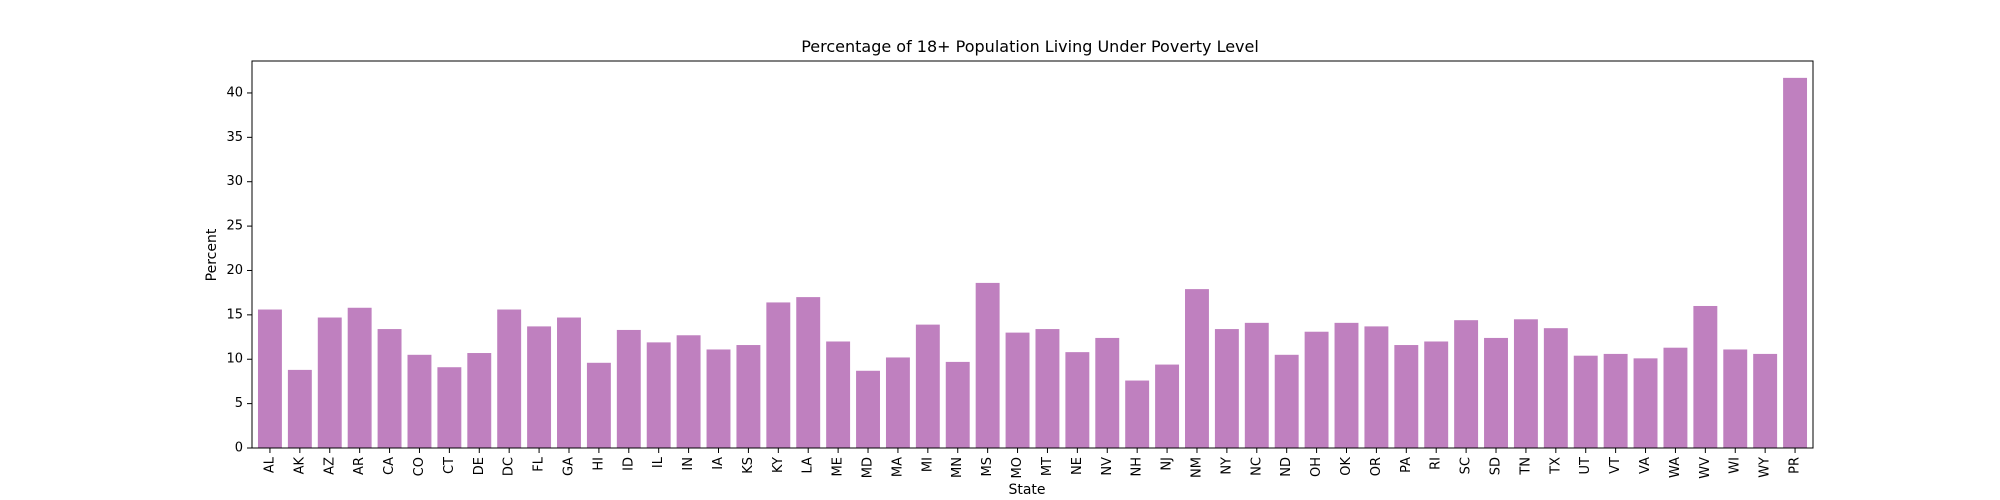  I want to click on x-tick-label-sd: SD, so click(1496, 466).